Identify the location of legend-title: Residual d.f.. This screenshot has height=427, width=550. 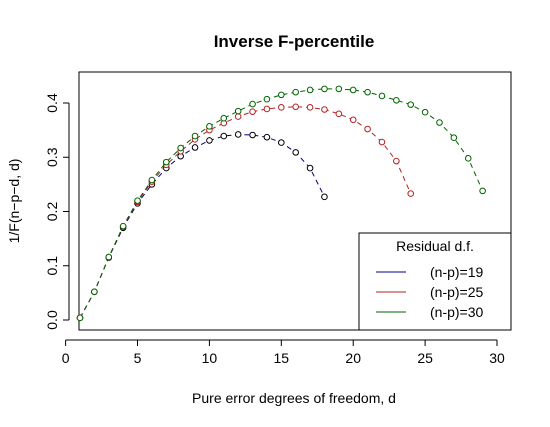
(435, 246).